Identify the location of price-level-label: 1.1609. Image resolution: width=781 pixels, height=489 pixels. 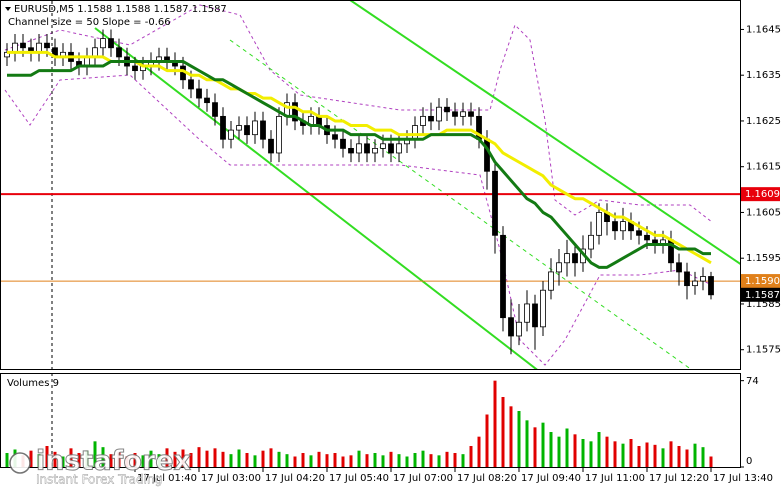
(762, 194).